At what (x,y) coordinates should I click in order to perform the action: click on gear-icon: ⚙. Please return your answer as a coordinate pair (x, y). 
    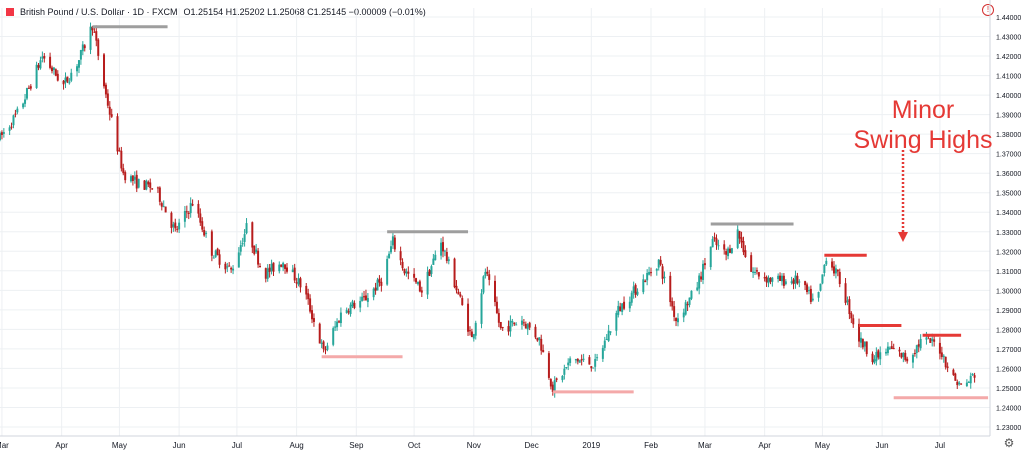
    Looking at the image, I should click on (1009, 443).